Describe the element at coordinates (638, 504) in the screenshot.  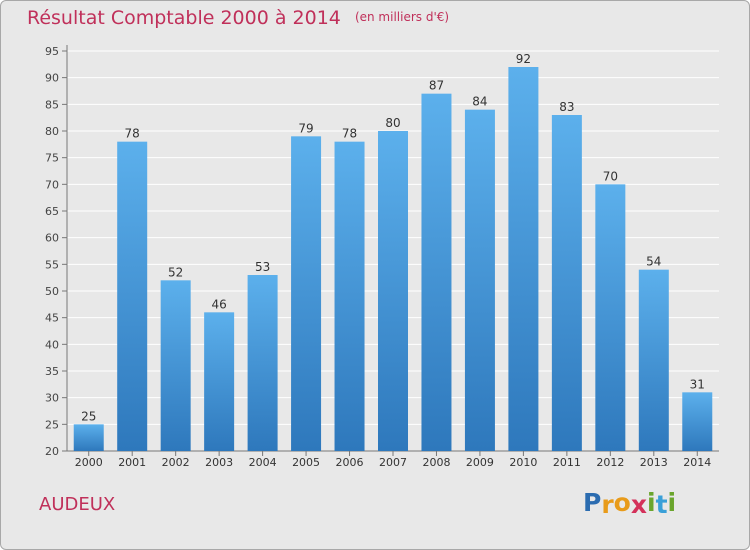
I see `logo-letter: x` at that location.